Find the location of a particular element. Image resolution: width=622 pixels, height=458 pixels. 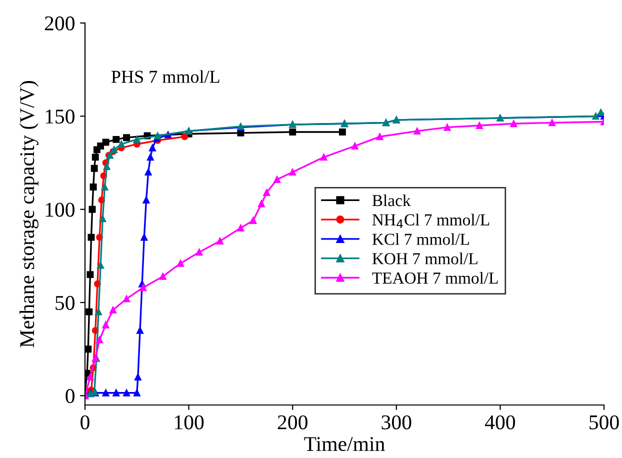

legend-label: KOH 7 mmol/L is located at coordinates (425, 258).